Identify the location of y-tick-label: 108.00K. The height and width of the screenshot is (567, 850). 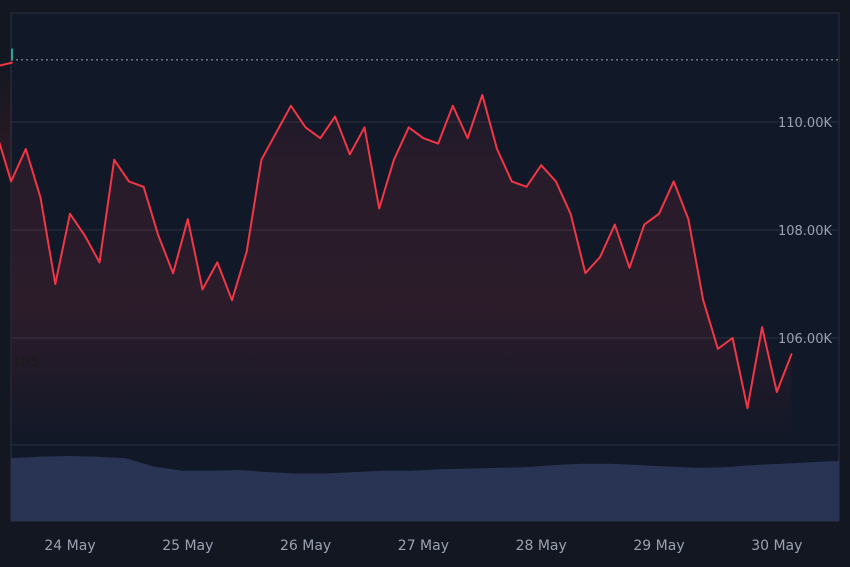
(805, 231).